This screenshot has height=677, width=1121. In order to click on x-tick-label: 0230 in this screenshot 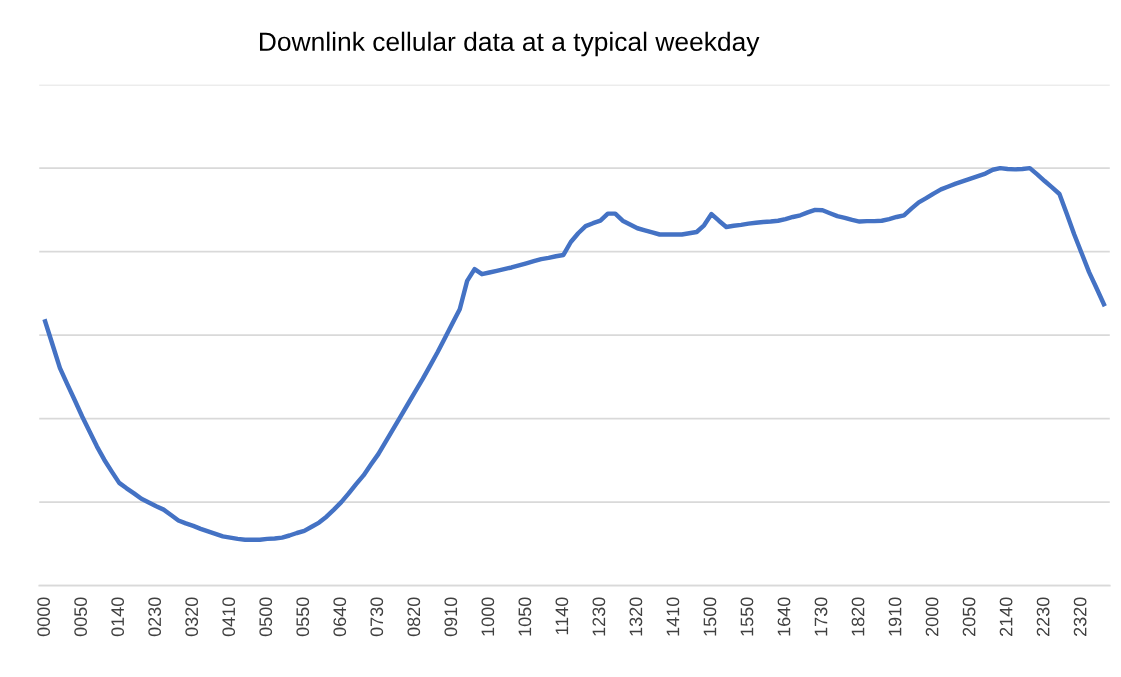, I will do `click(155, 617)`.